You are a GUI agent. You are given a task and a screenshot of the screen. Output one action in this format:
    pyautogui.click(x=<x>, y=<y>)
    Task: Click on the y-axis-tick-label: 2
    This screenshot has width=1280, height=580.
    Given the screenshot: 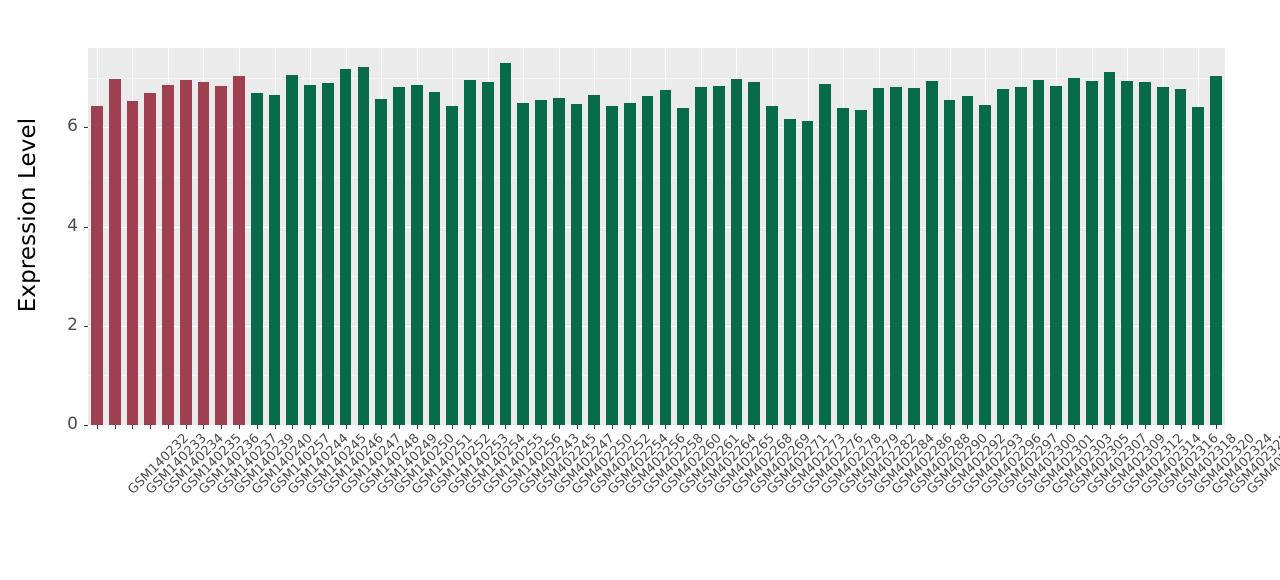 What is the action you would take?
    pyautogui.click(x=72, y=324)
    